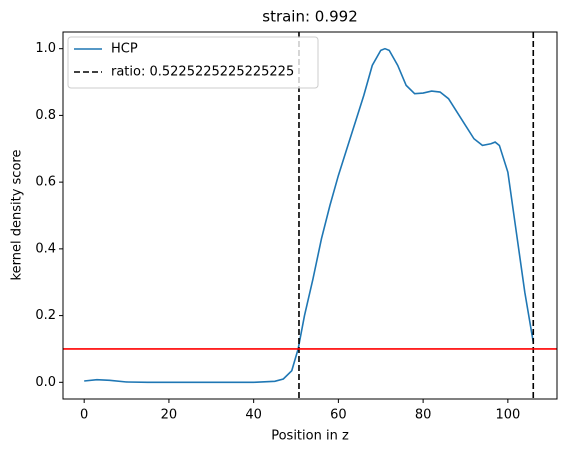 This screenshot has width=567, height=454. What do you see at coordinates (253, 415) in the screenshot?
I see `x-tick-label: 40` at bounding box center [253, 415].